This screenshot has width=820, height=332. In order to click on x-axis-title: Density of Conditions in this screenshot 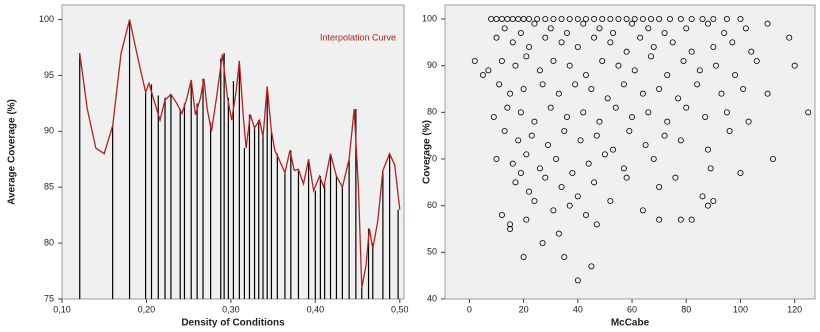, I will do `click(233, 323)`.